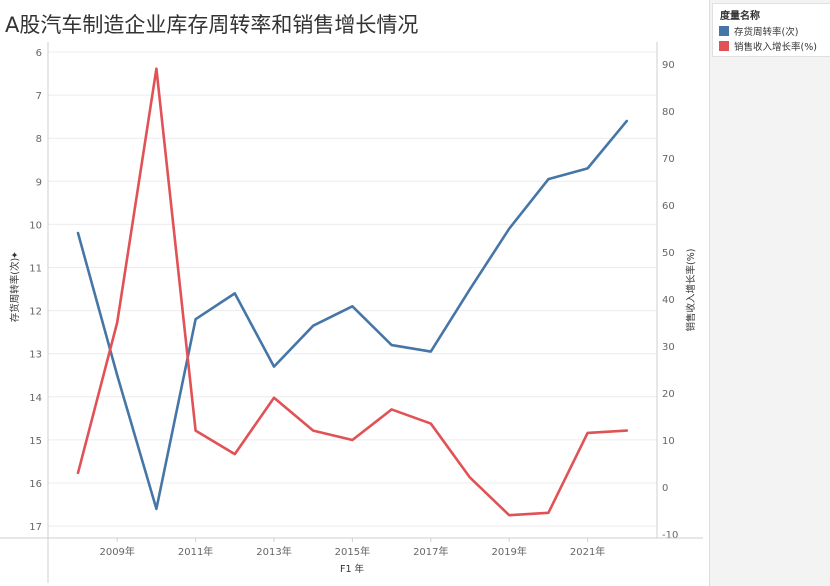  I want to click on y-left-tick-label: 12, so click(35, 312).